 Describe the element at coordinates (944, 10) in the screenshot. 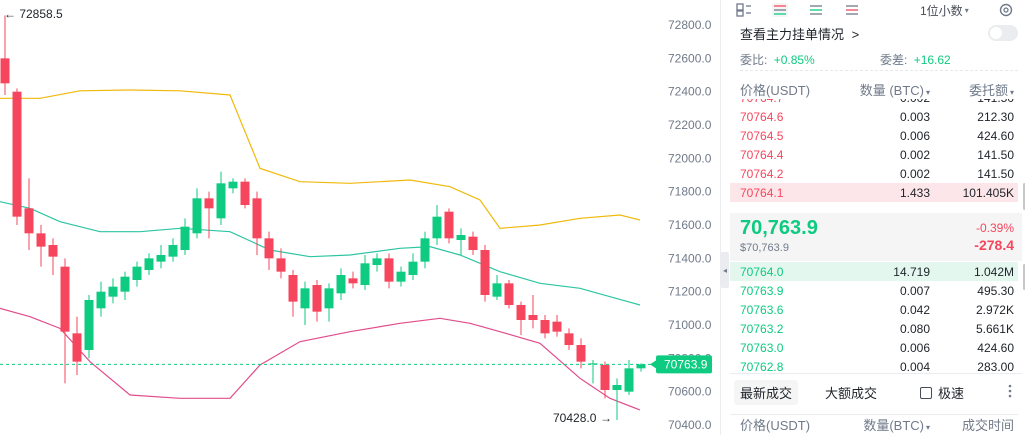

I see `precision-select: 1位小数 ▾` at that location.